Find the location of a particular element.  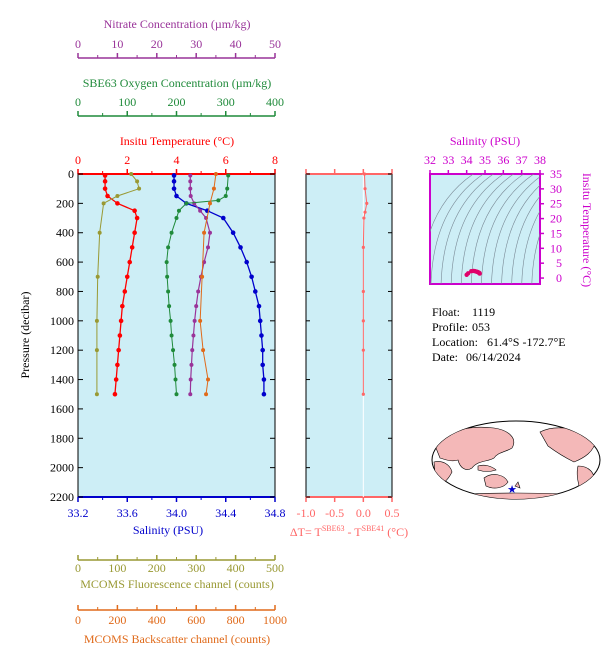

fluorescence-tick-label: 400 is located at coordinates (236, 568).